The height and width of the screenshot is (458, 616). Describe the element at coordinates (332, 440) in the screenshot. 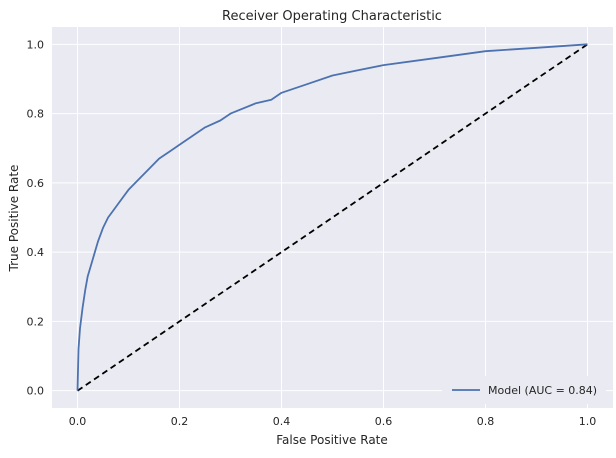

I see `x-axis-label: False Positive Rate` at that location.